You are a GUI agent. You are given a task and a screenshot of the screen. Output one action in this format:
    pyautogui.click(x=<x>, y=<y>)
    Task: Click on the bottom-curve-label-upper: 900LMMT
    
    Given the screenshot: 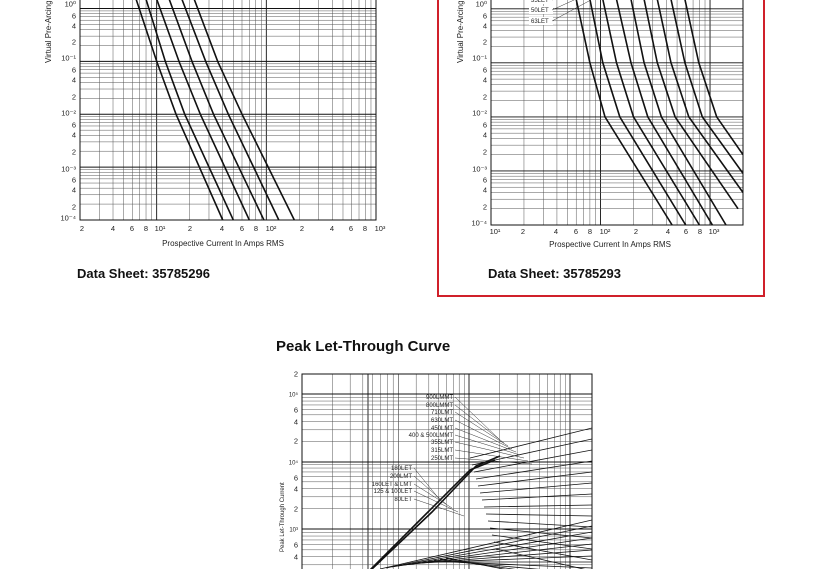 What is the action you would take?
    pyautogui.click(x=439, y=398)
    